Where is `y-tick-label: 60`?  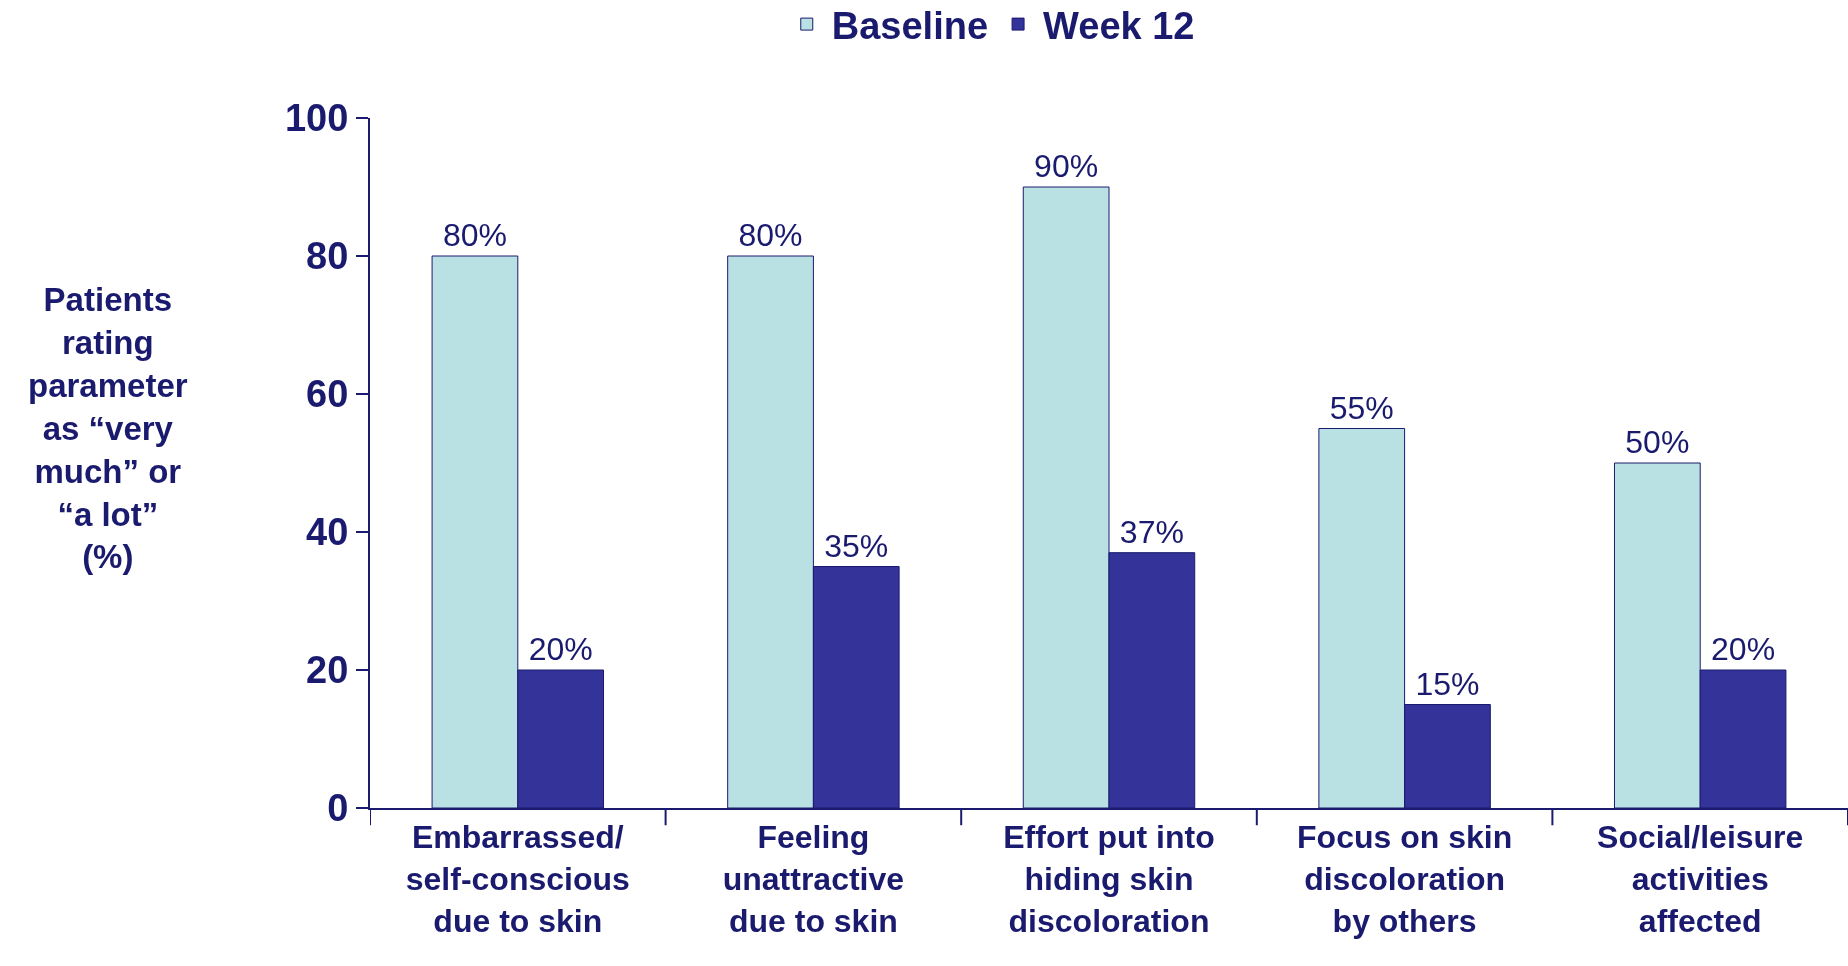 y-tick-label: 60 is located at coordinates (327, 394).